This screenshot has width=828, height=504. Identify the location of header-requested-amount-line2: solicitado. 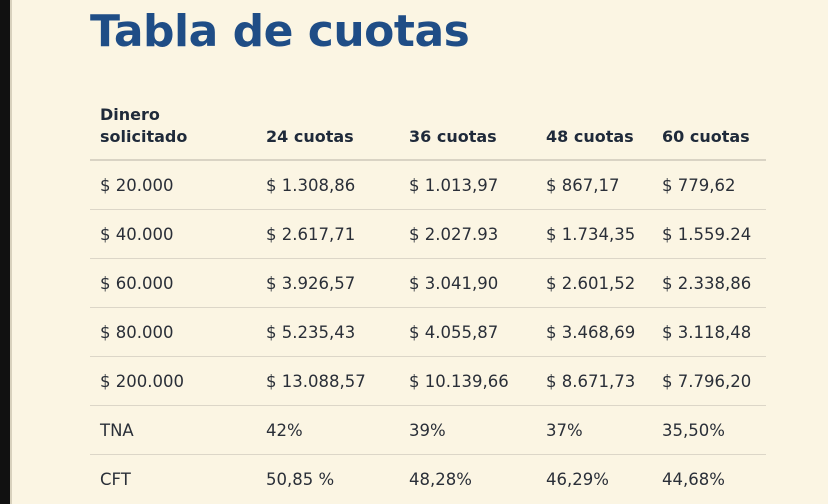
(144, 136).